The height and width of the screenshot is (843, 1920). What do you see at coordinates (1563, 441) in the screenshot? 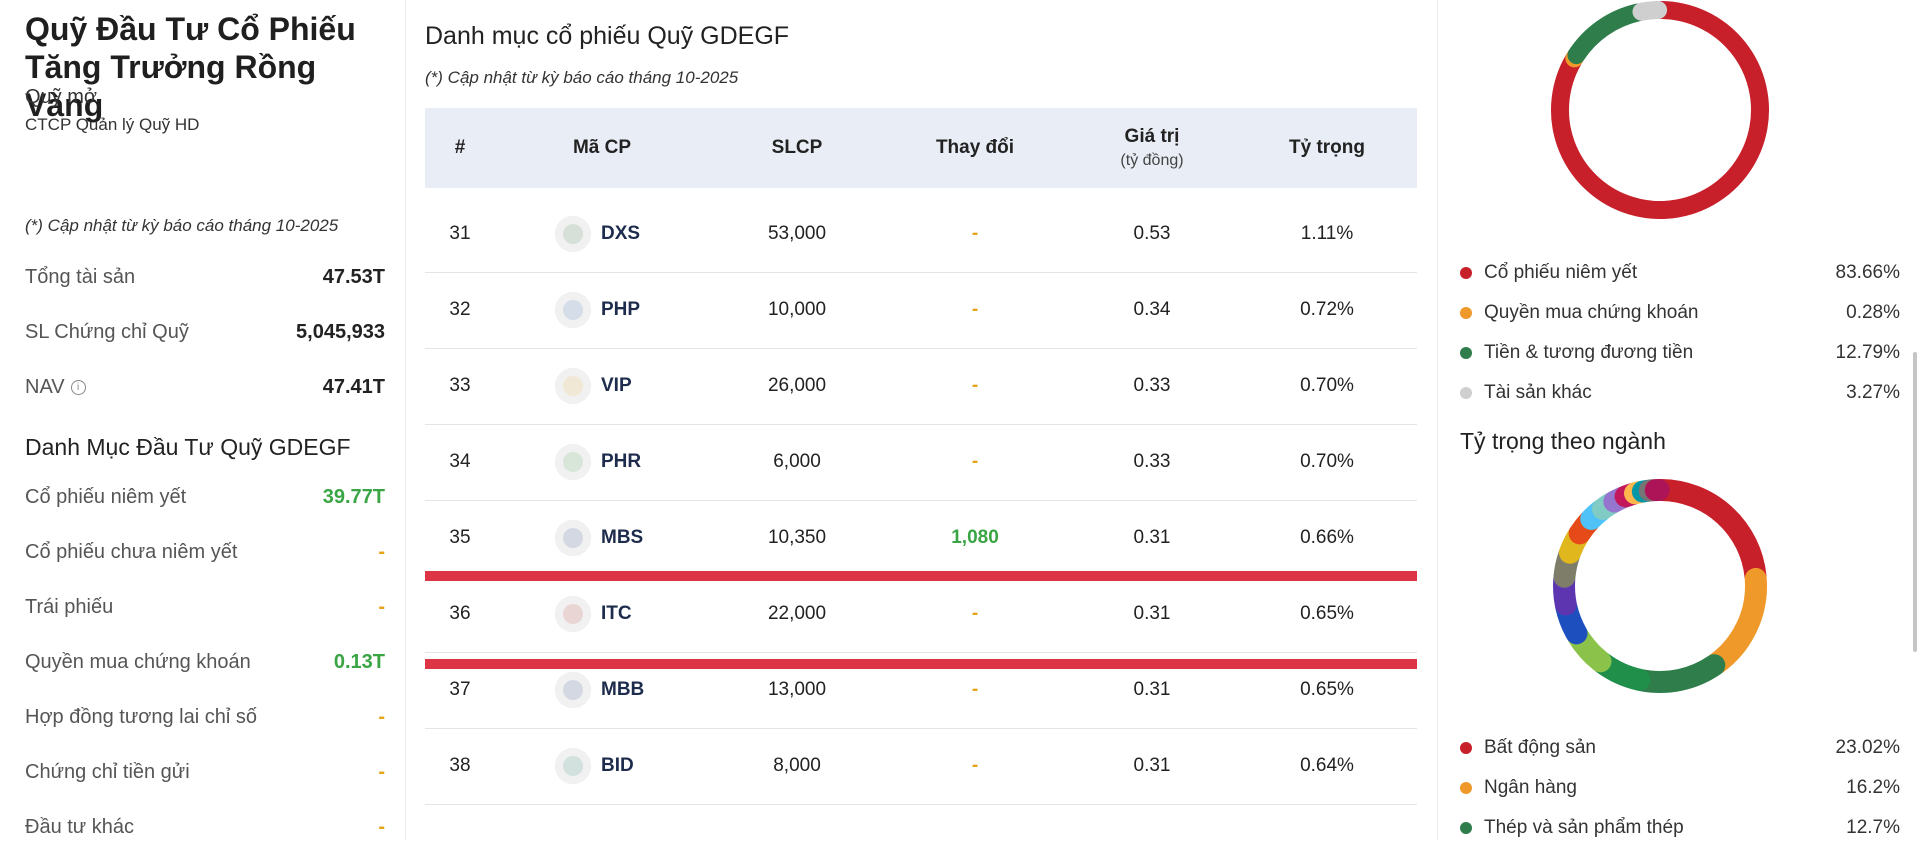
I see `sector-chart-title: Tỷ trọng theo ngành` at bounding box center [1563, 441].